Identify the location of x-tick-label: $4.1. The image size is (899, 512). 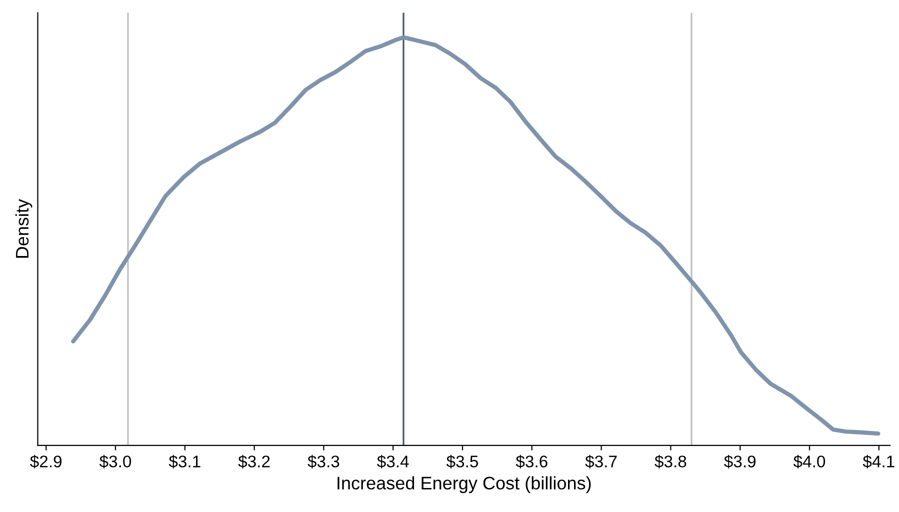
(878, 461).